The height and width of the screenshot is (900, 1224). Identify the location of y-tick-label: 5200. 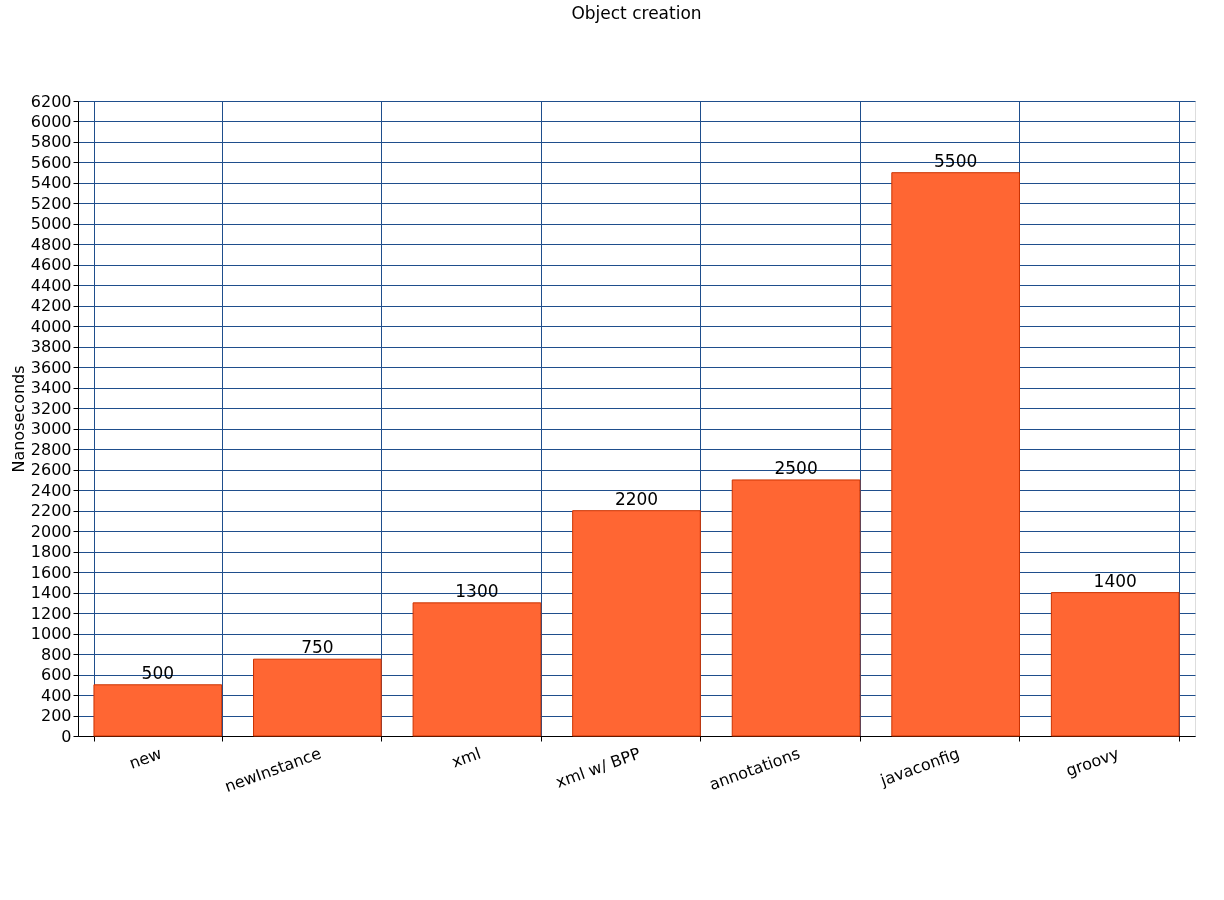
(51, 203).